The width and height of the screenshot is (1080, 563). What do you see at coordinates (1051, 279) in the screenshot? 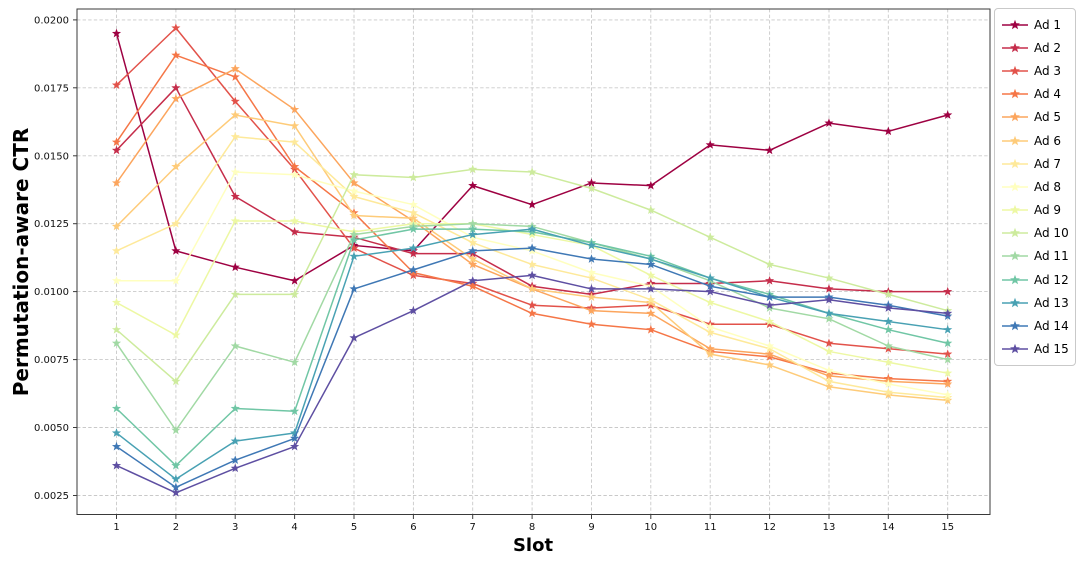
I see `legend-item-label: Ad 12` at bounding box center [1051, 279].